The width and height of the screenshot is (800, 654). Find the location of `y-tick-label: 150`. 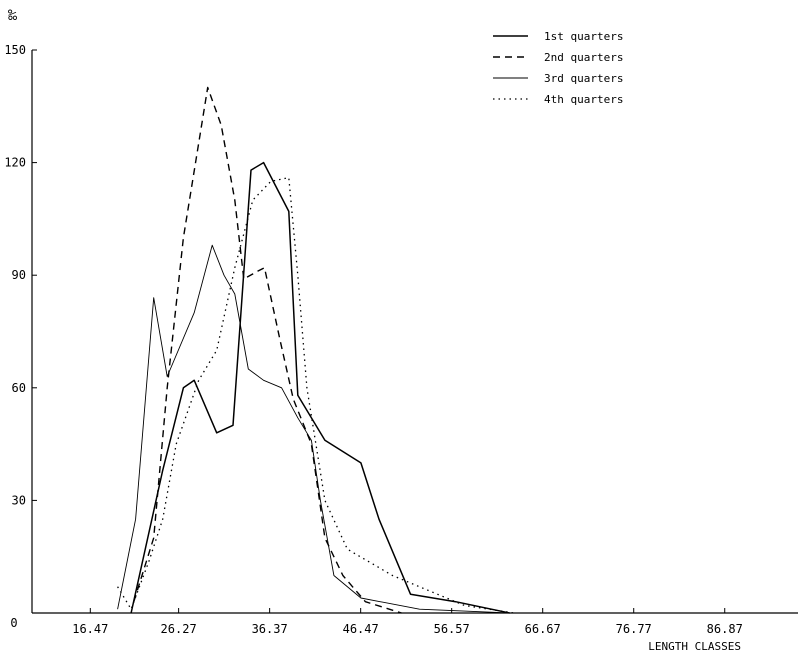

y-tick-label: 150 is located at coordinates (15, 50).